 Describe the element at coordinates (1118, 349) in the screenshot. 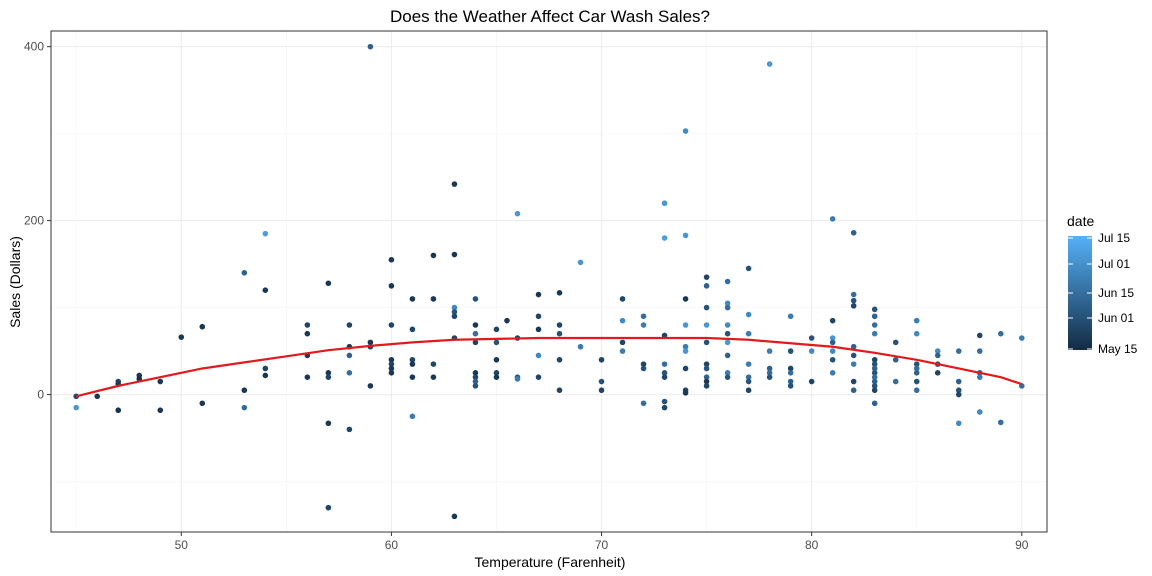

I see `legend-label: May 15` at that location.